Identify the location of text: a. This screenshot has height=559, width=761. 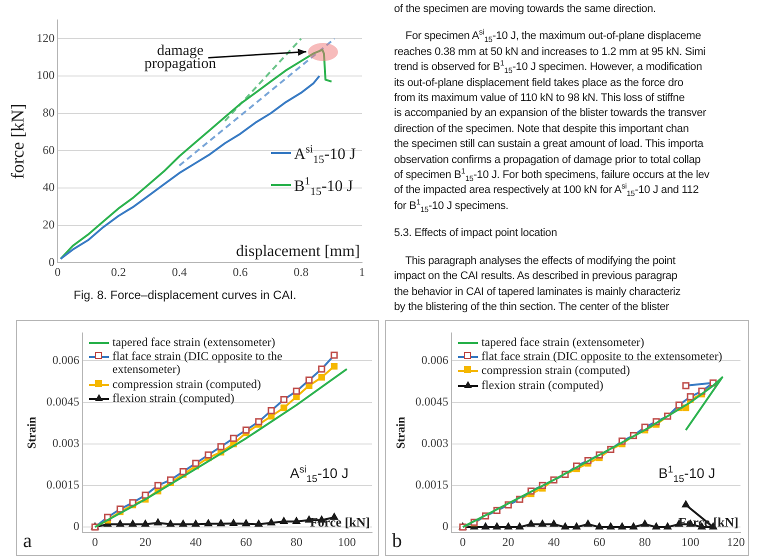
(27, 541).